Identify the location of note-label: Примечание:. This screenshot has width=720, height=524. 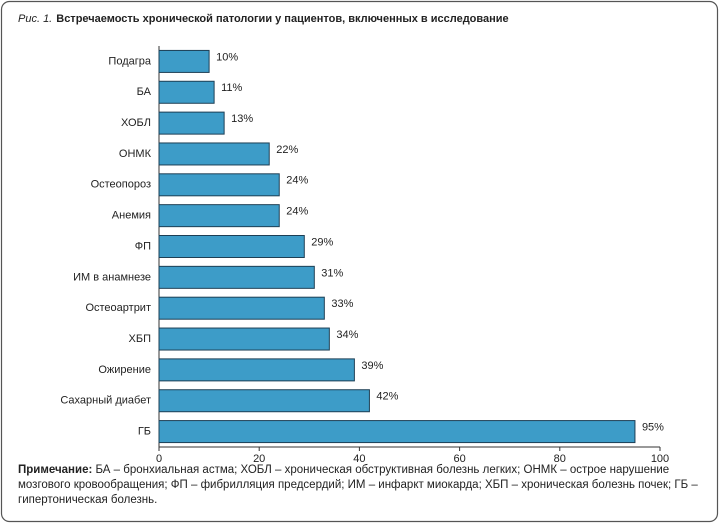
(55, 470).